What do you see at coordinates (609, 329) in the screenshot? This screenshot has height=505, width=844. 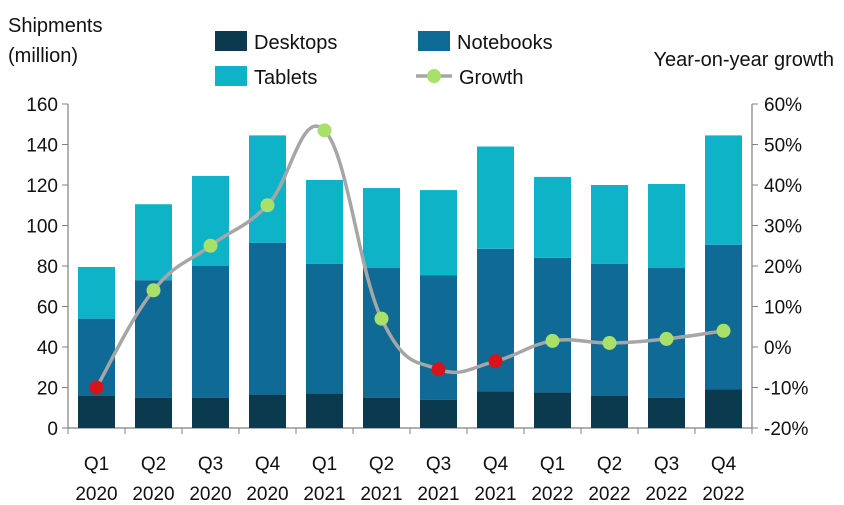 I see `bar-notebooks-q2-2022` at bounding box center [609, 329].